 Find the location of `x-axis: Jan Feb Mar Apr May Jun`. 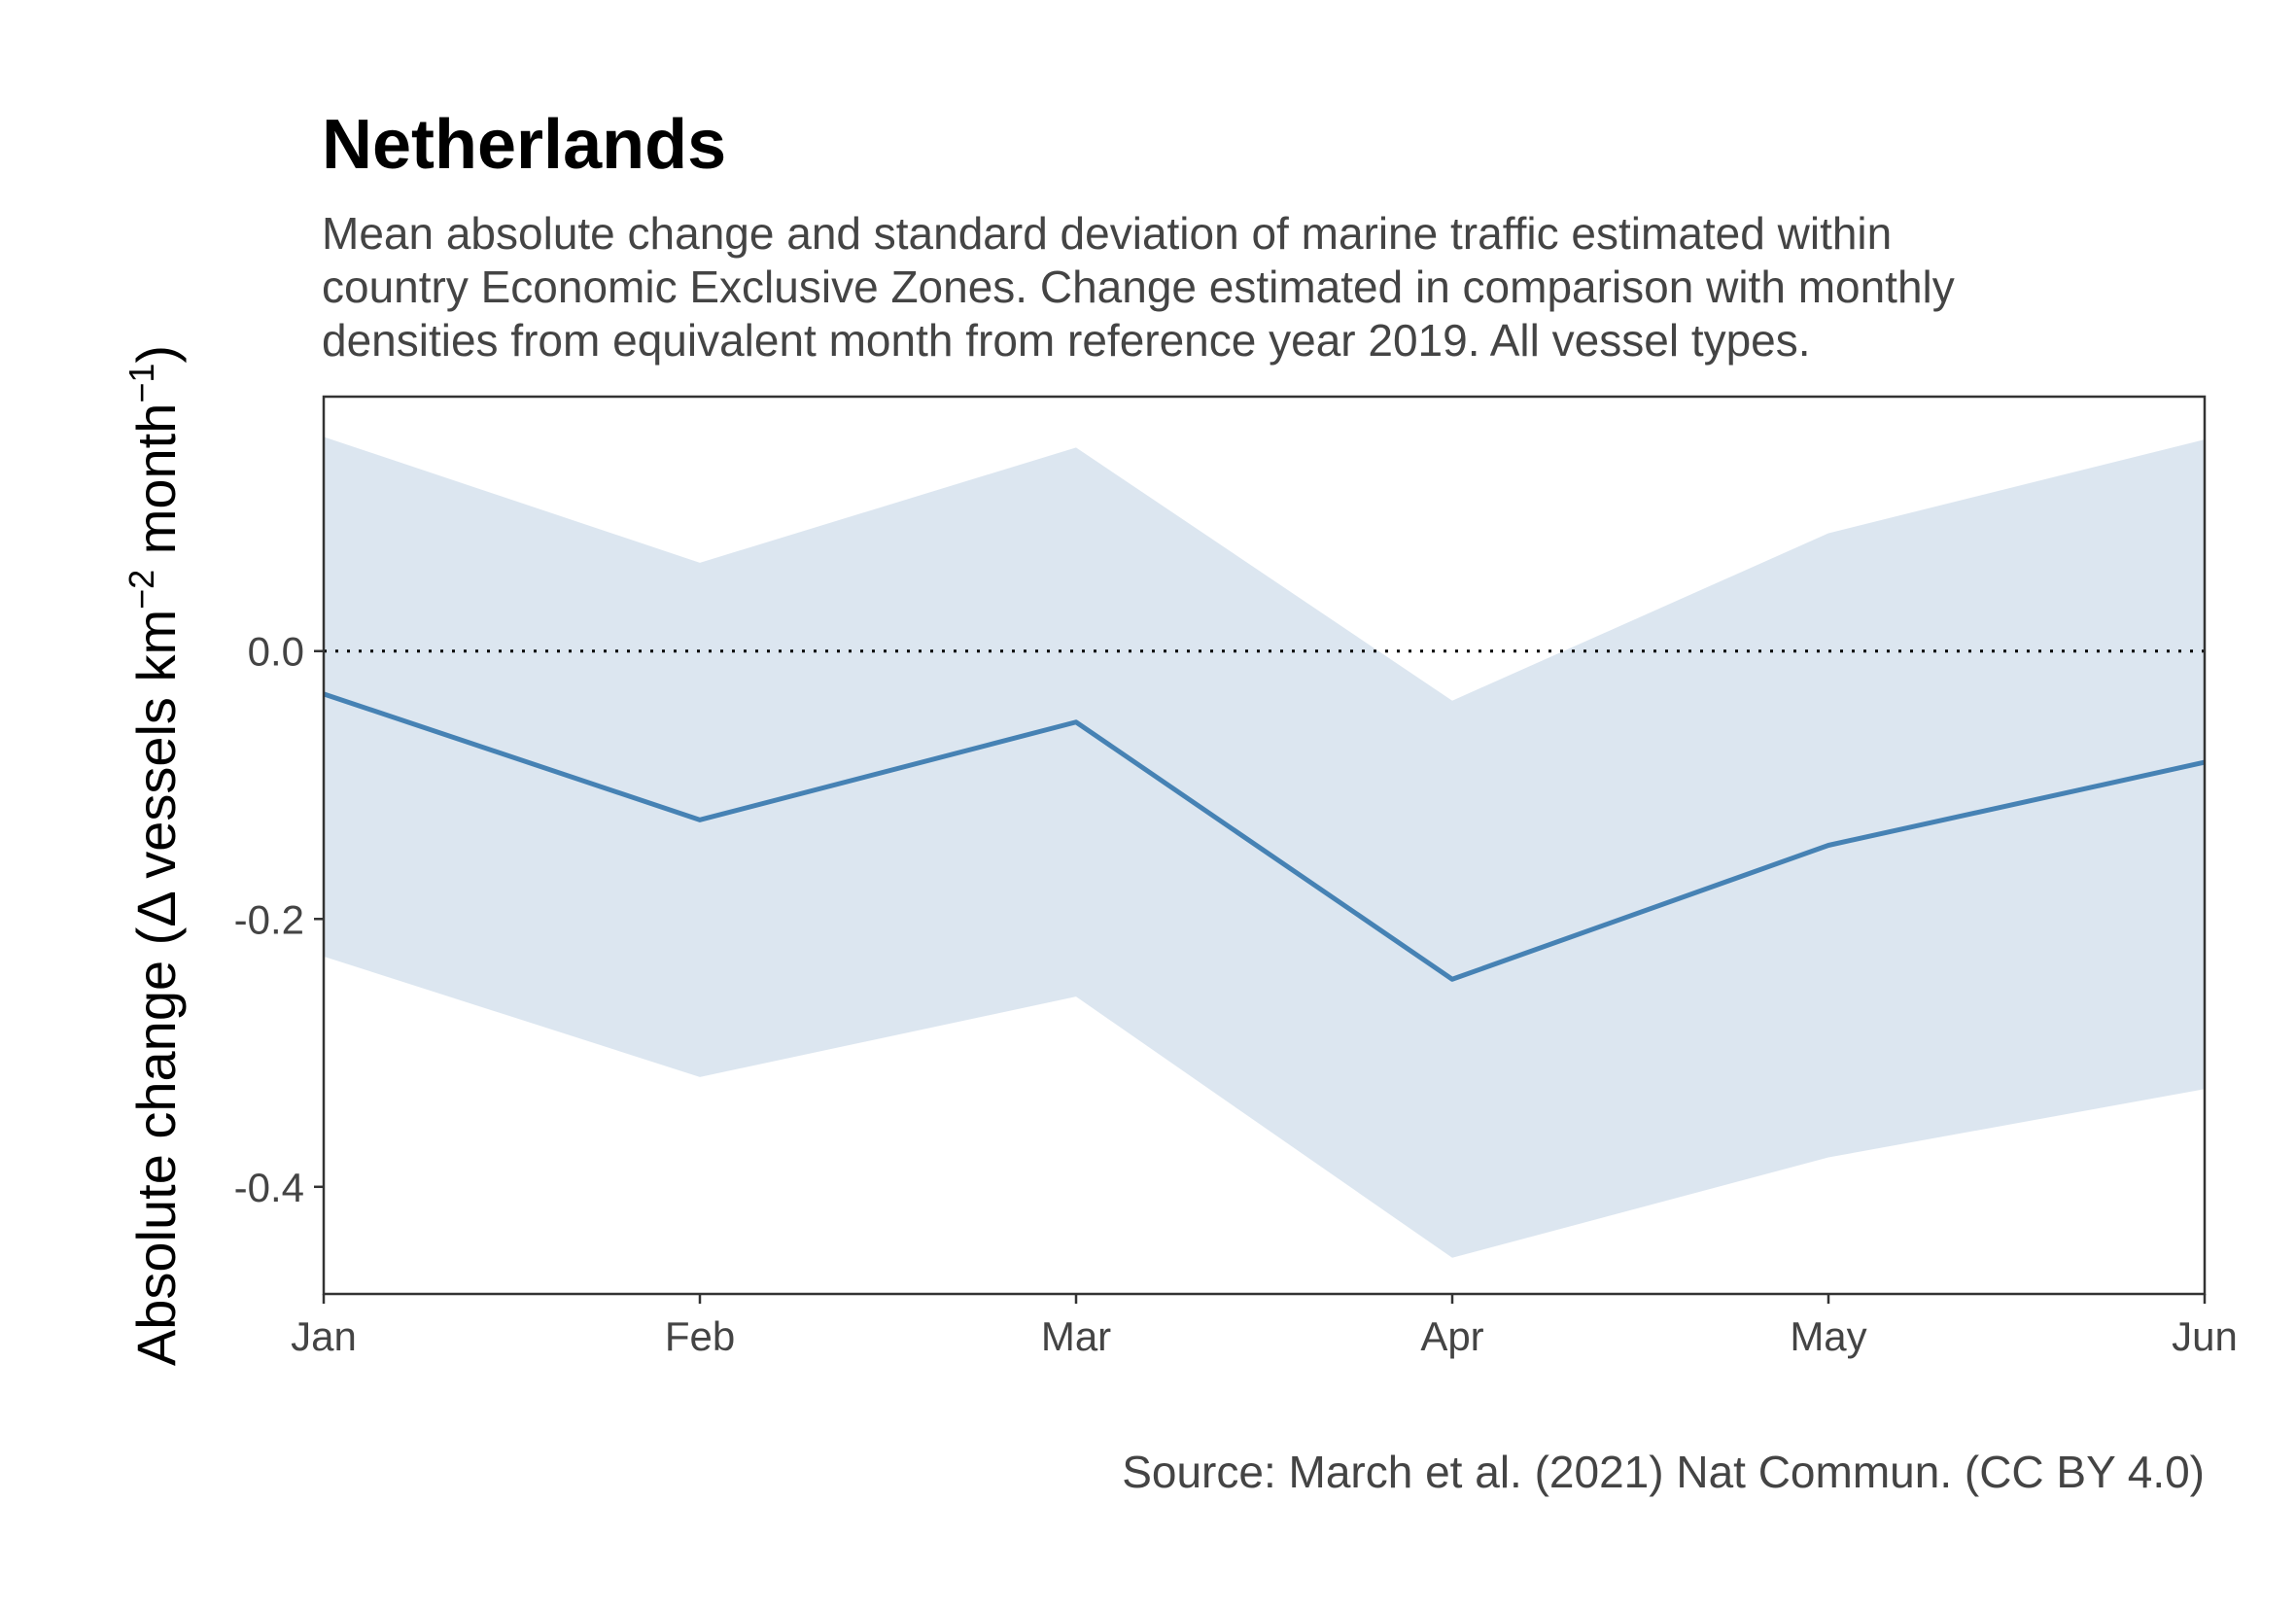

x-axis: Jan Feb Mar Apr May Jun is located at coordinates (1264, 1326).